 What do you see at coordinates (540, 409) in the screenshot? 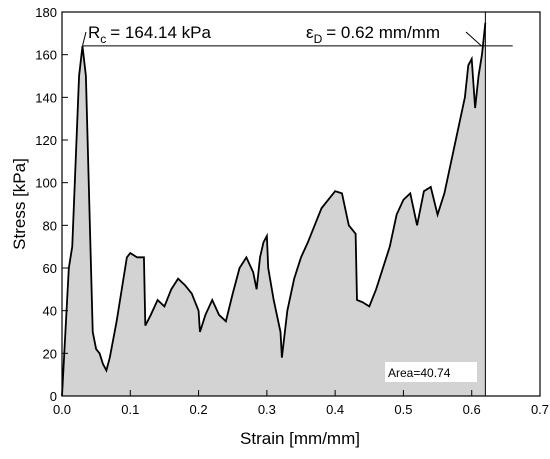
I see `x-tick-label: 0.7` at bounding box center [540, 409].